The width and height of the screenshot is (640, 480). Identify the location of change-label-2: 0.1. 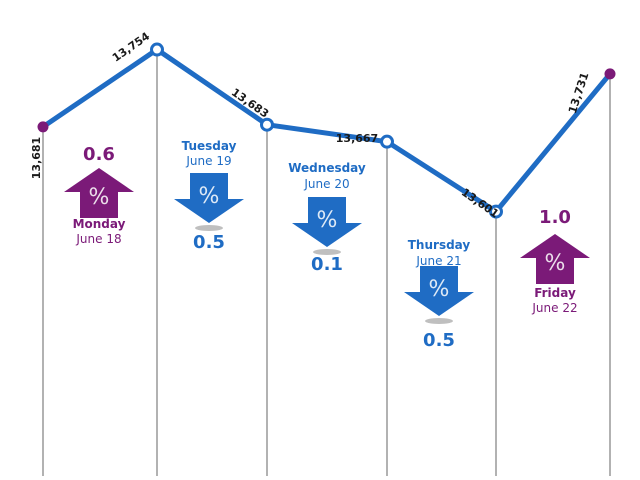
(327, 264).